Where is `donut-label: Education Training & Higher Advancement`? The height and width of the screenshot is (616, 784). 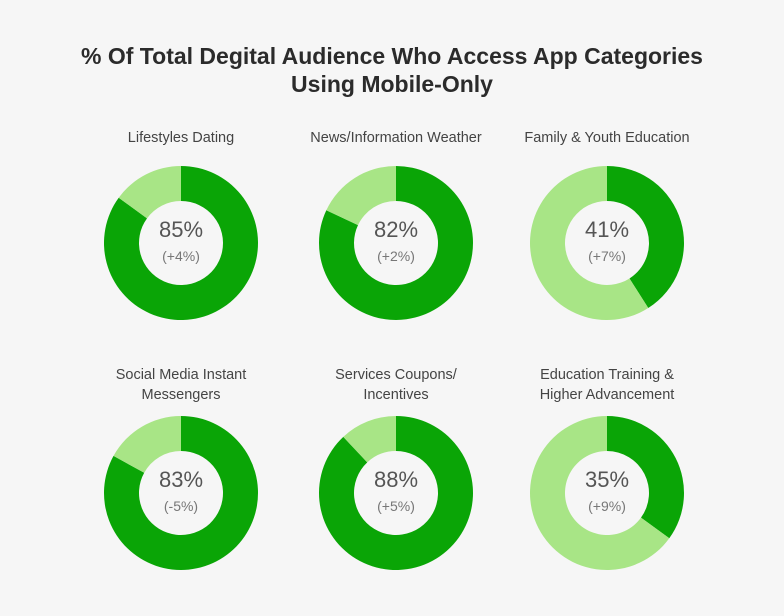 donut-label: Education Training & Higher Advancement is located at coordinates (607, 385).